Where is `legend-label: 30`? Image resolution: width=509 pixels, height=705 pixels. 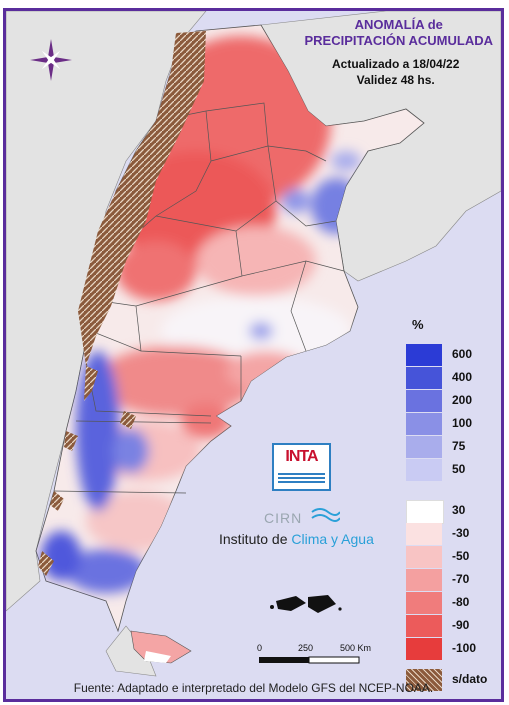 legend-label: 30 is located at coordinates (459, 510).